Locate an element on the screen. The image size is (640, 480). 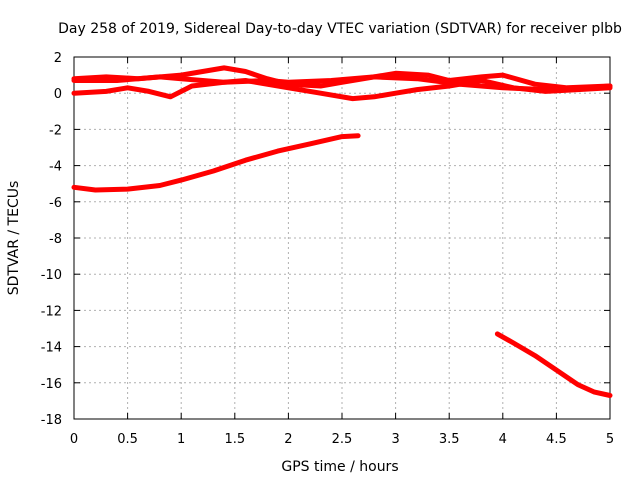
x-tick-label: 1 is located at coordinates (181, 439).